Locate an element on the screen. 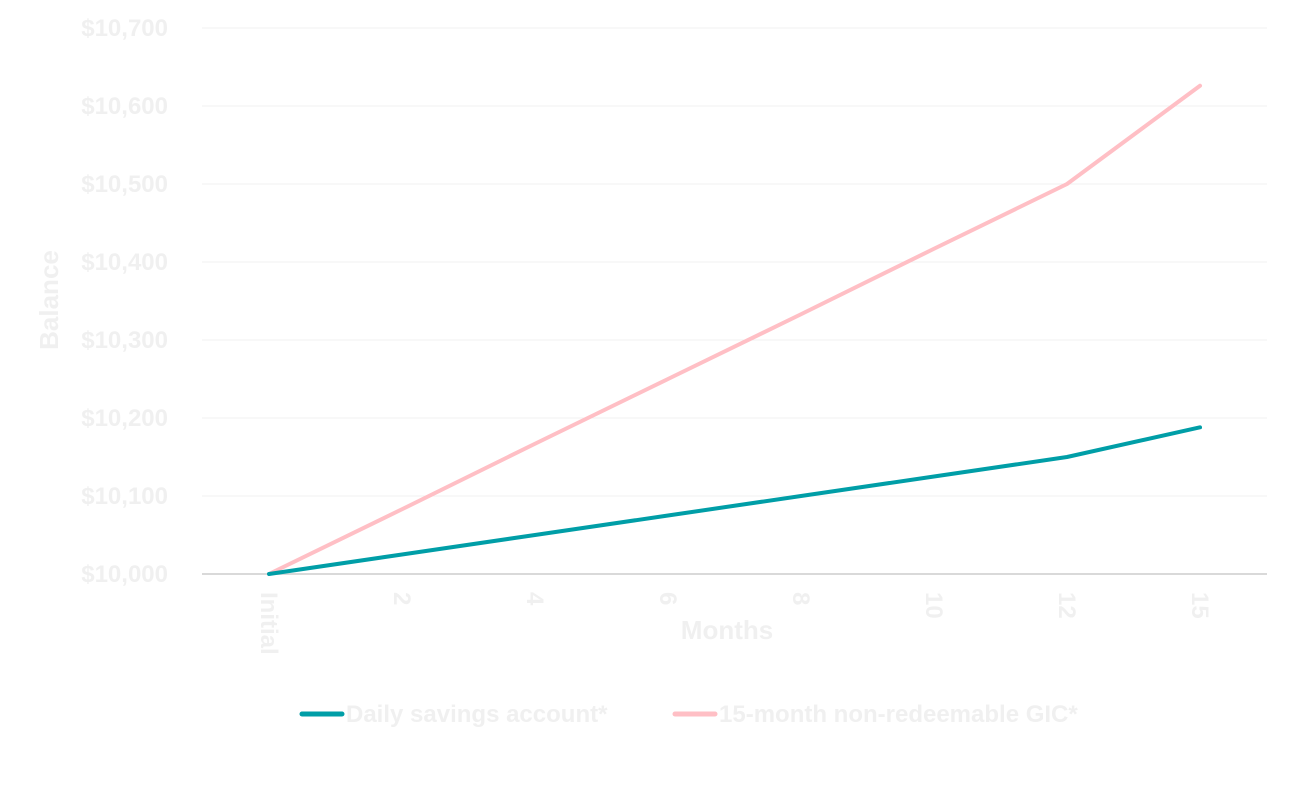 This screenshot has height=795, width=1290. x-tick-label: Initial is located at coordinates (268, 623).